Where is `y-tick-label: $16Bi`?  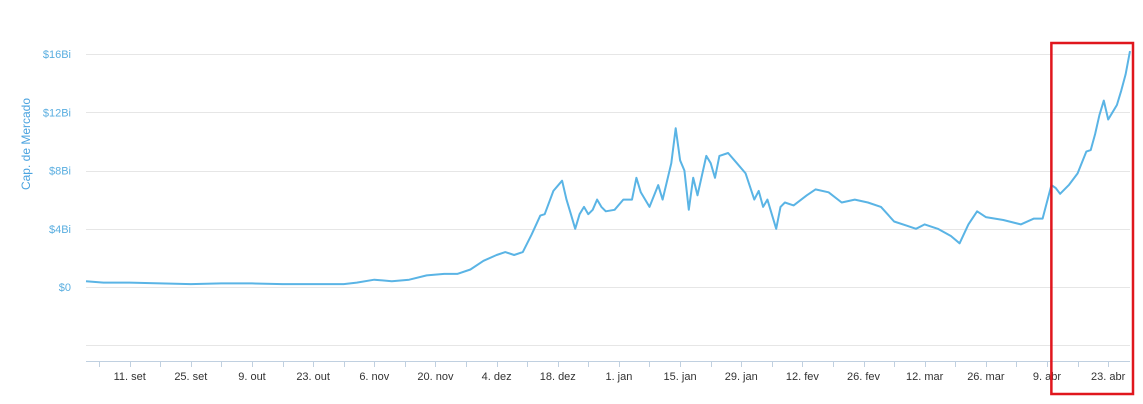 y-tick-label: $16Bi is located at coordinates (57, 55).